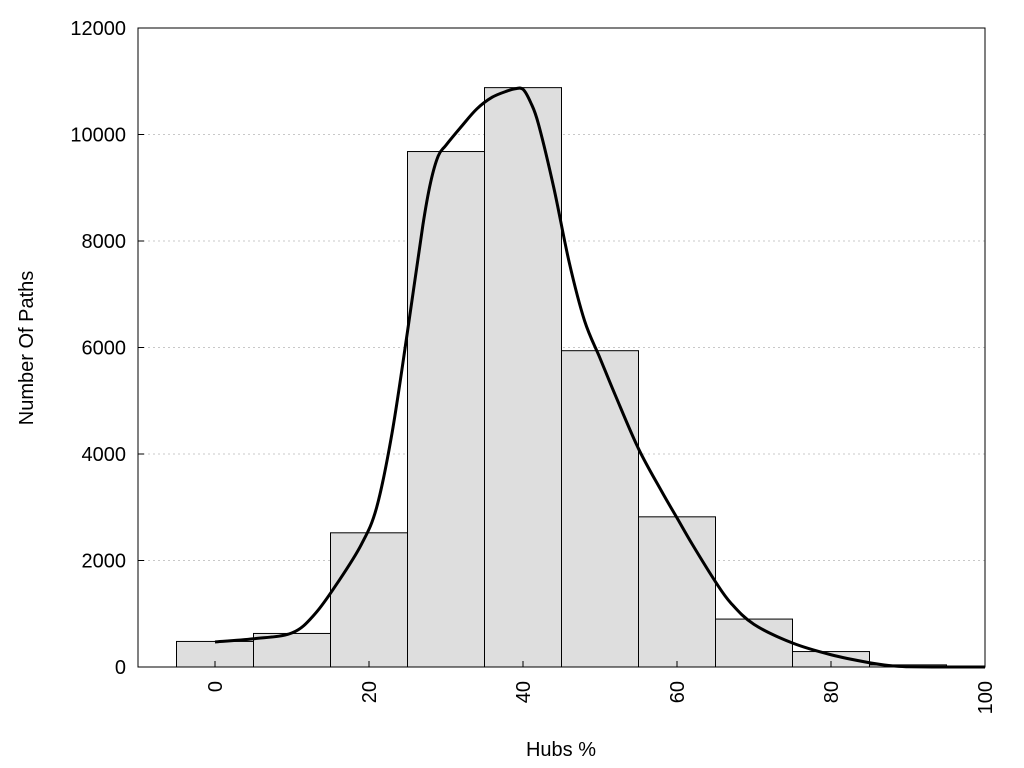  I want to click on y-axis-ticks: 0 2000 4000 6000 8000 10000 12000, so click(107, 348).